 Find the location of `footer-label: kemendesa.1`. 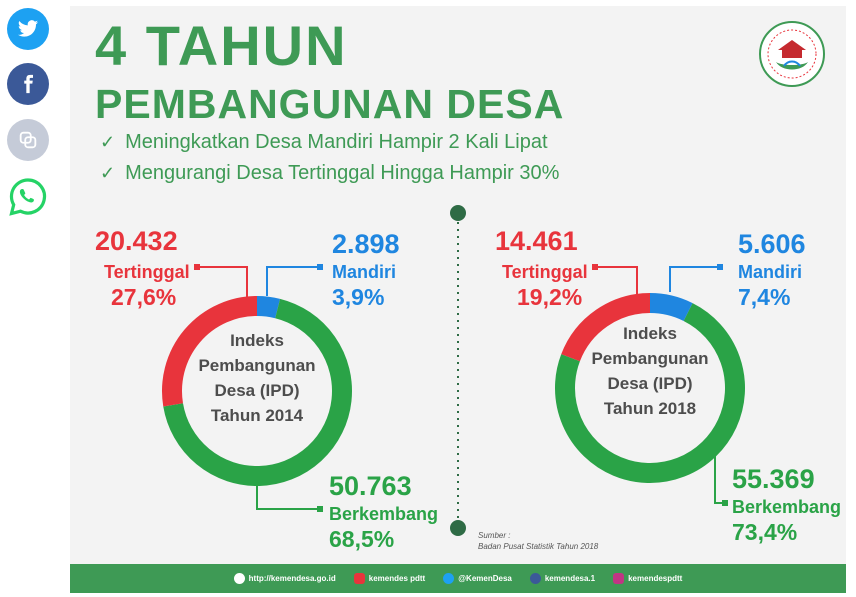

footer-label: kemendesa.1 is located at coordinates (570, 578).